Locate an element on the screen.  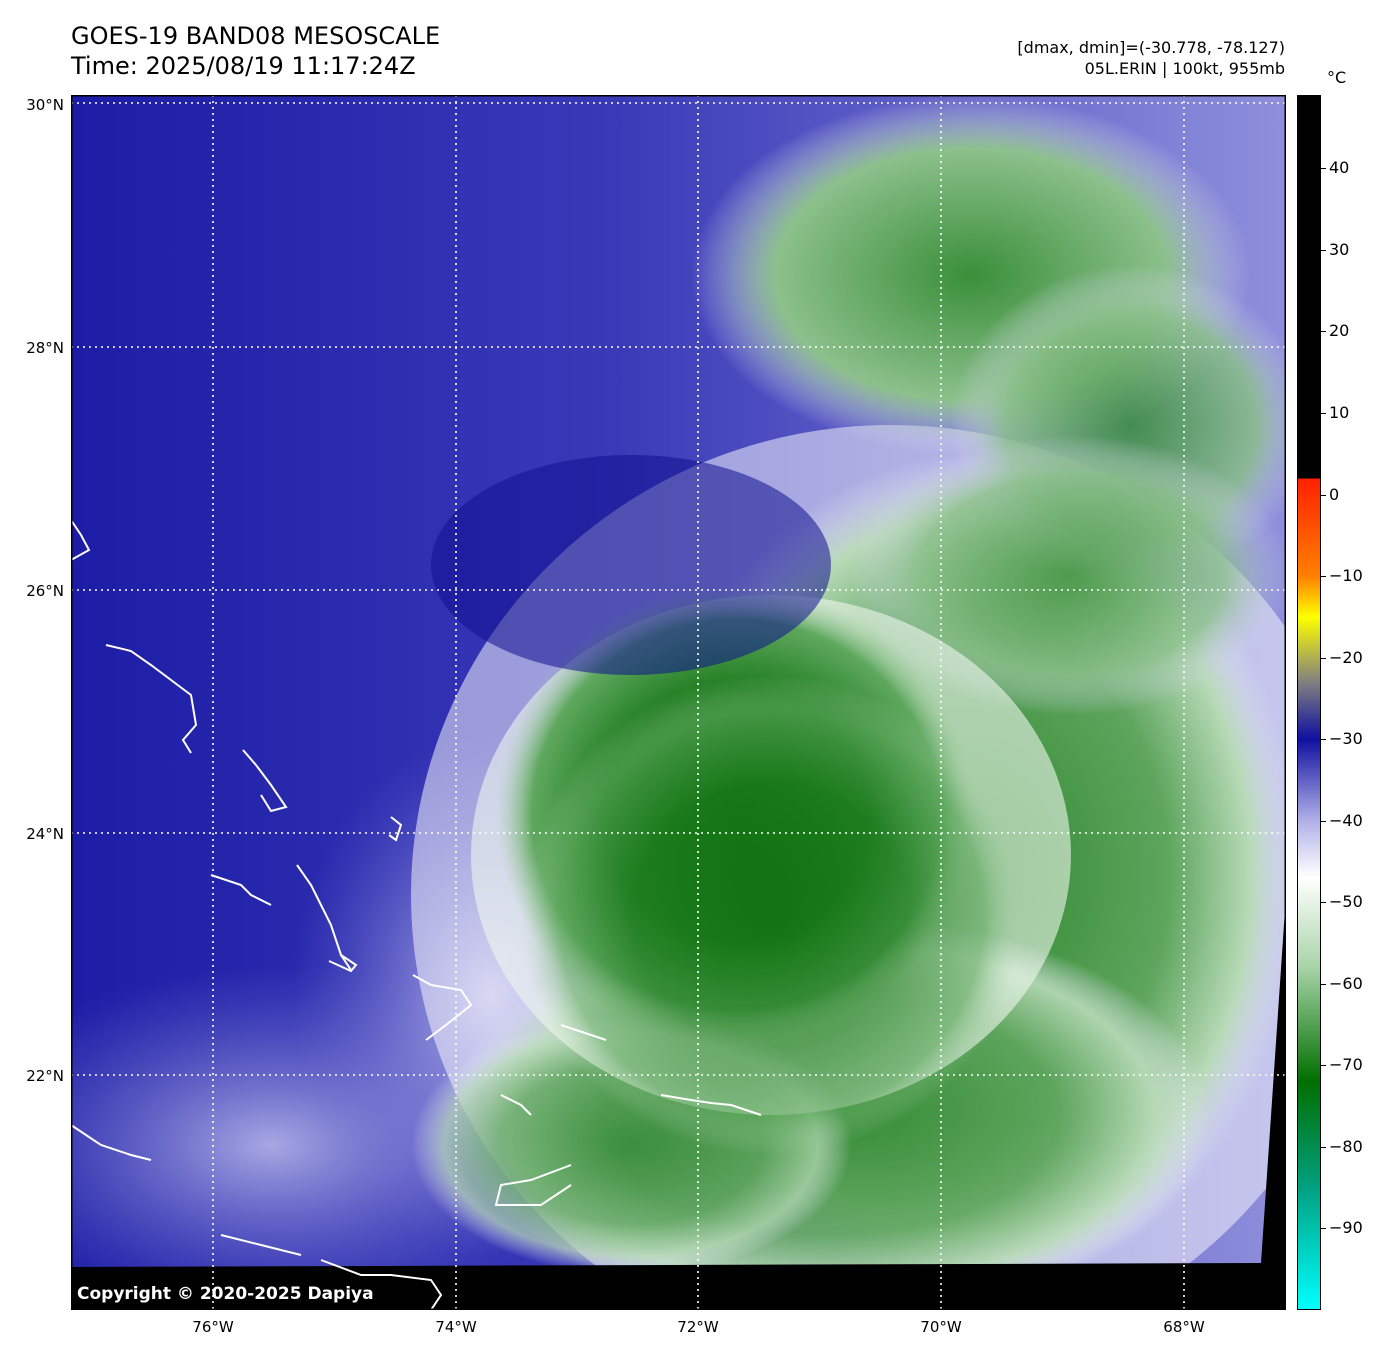
colorbar-tick-label: 10 is located at coordinates (1339, 413).